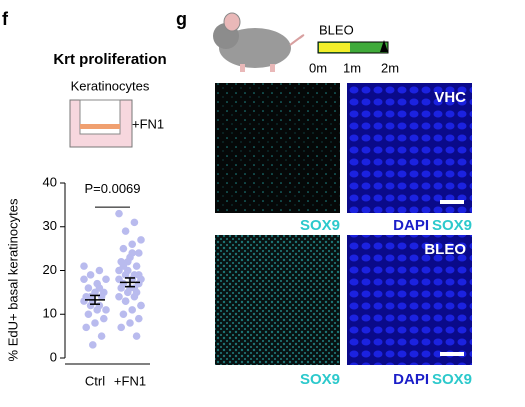 The height and width of the screenshot is (407, 525). I want to click on timeline-tick: 0m, so click(318, 67).